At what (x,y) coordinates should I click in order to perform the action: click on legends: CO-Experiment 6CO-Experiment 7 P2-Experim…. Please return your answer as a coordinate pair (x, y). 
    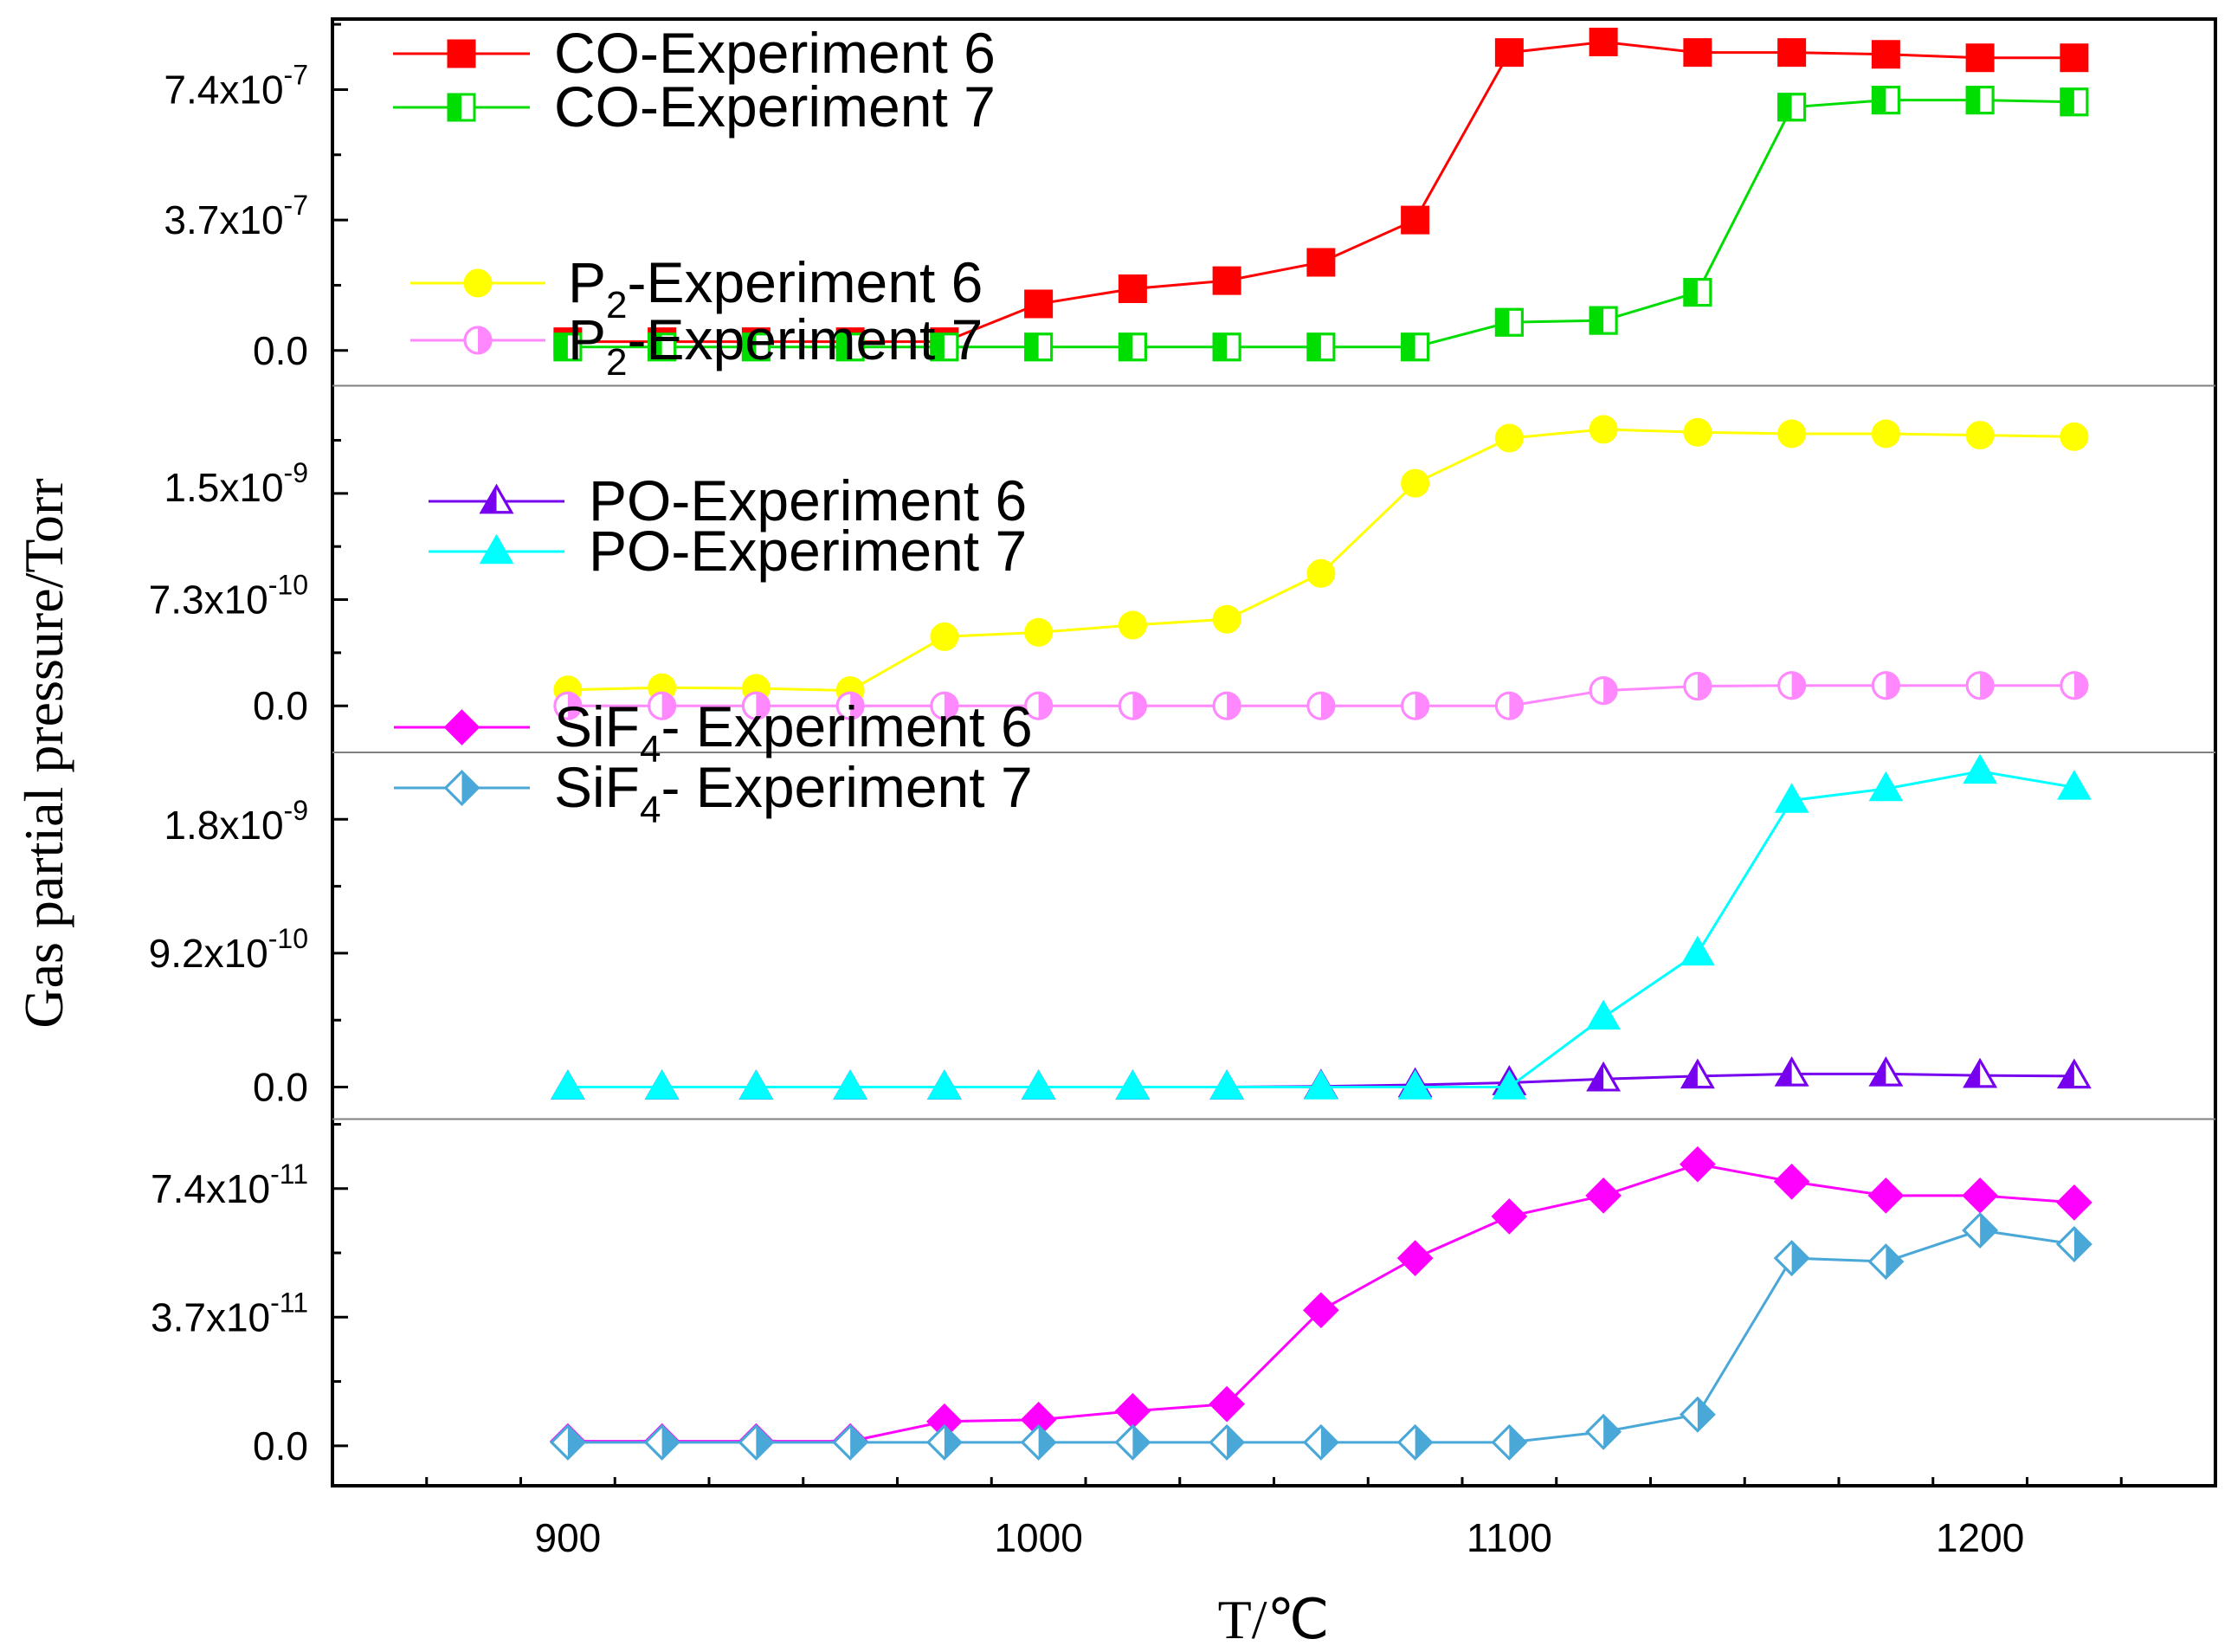
    Looking at the image, I should click on (713, 426).